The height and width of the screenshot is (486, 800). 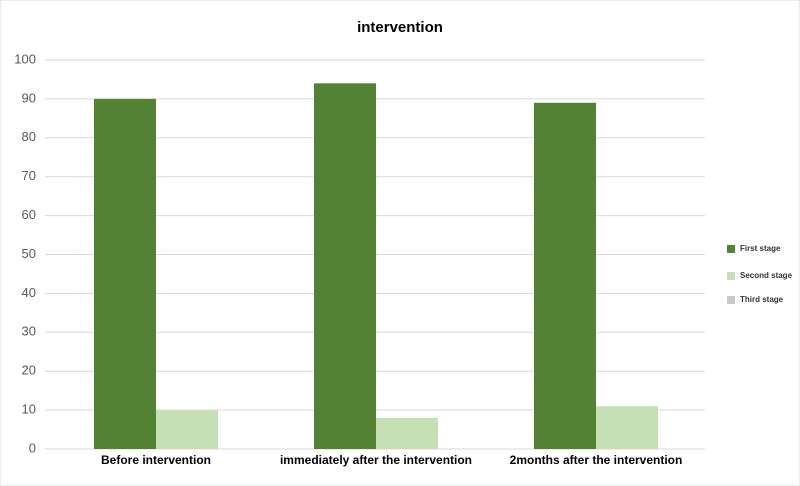 What do you see at coordinates (29, 409) in the screenshot?
I see `y-tick-label: 10` at bounding box center [29, 409].